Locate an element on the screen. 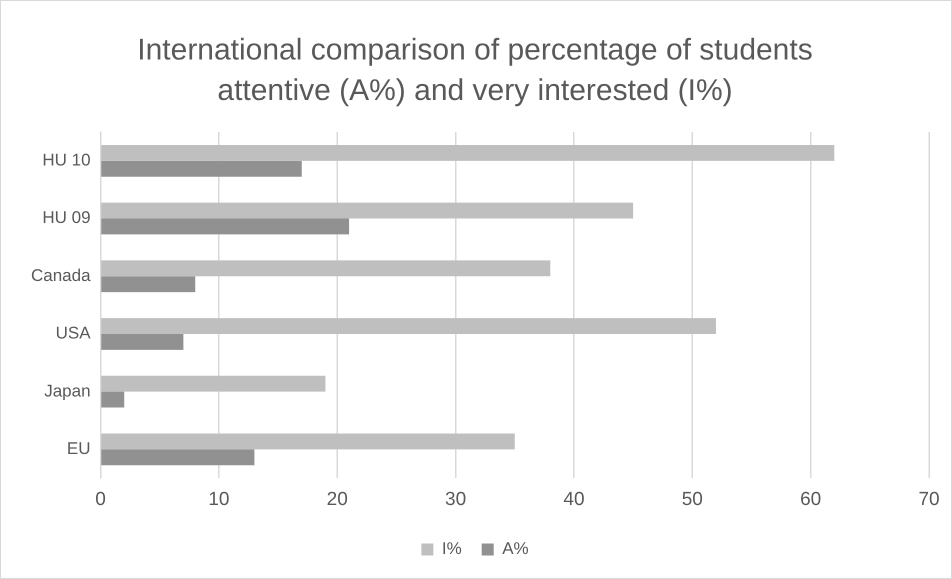 The image size is (952, 579). legend-label: A% is located at coordinates (515, 548).